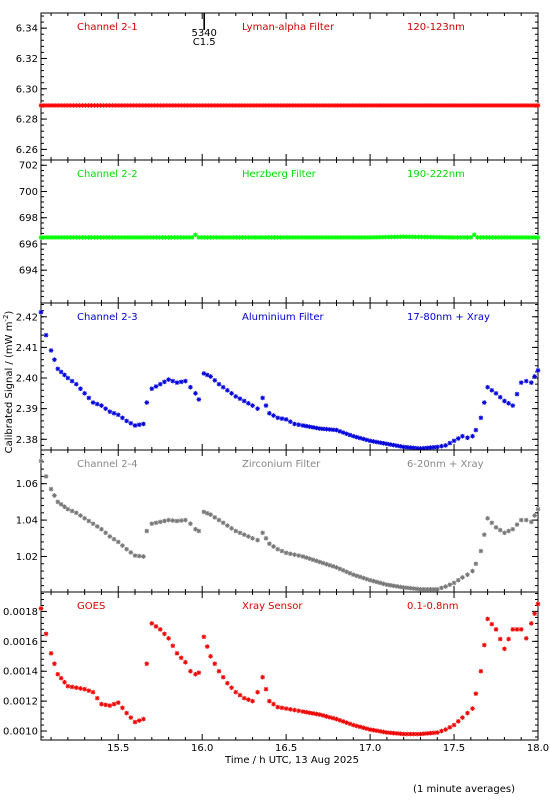 This screenshot has height=800, width=550. What do you see at coordinates (27, 120) in the screenshot?
I see `y-tick-label: 6.28` at bounding box center [27, 120].